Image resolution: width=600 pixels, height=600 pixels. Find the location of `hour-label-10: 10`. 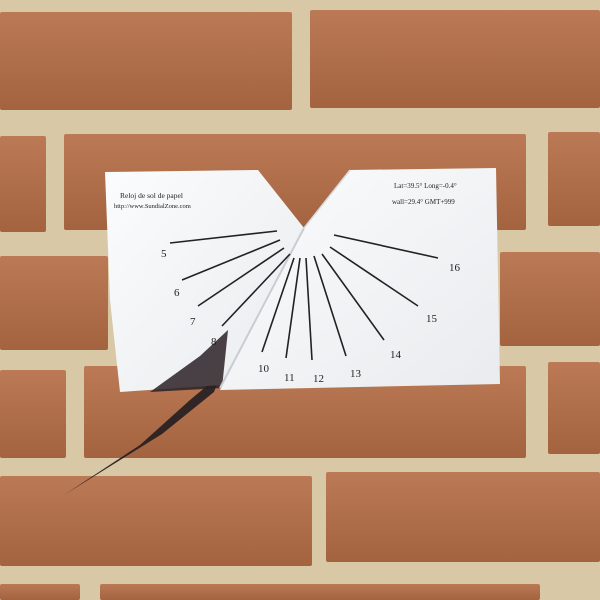

hour-label-10: 10 is located at coordinates (264, 369).